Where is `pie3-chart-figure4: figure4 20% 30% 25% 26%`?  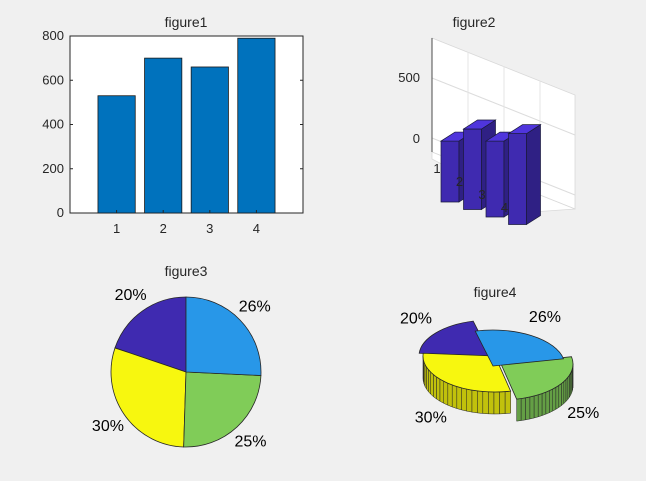 pie3-chart-figure4: figure4 20% 30% 25% 26% is located at coordinates (499, 355).